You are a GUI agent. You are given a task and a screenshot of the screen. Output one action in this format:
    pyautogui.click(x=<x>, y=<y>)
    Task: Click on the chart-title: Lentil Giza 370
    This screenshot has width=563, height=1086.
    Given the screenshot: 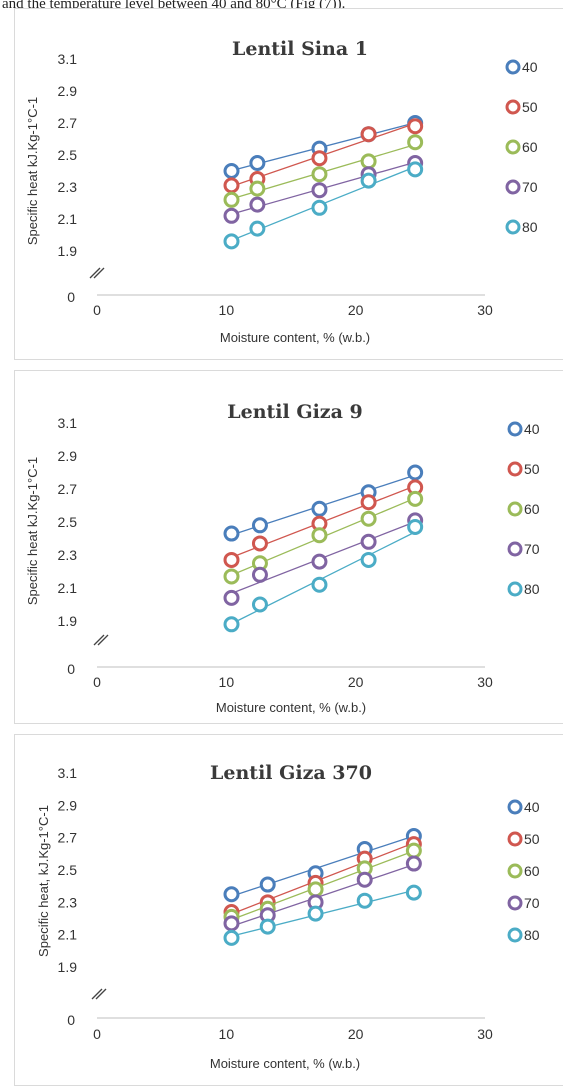 What is the action you would take?
    pyautogui.click(x=291, y=773)
    